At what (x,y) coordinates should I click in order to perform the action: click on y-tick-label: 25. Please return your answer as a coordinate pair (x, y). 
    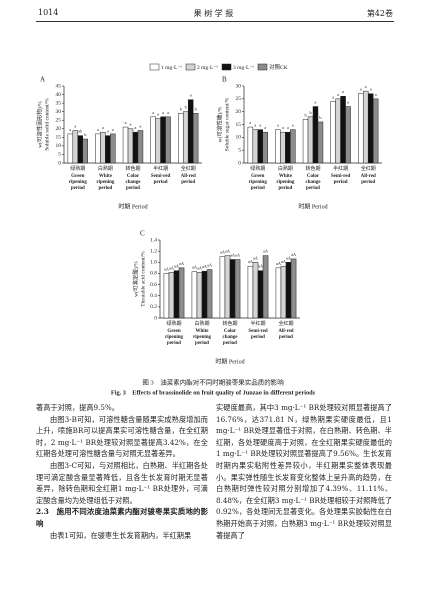
    Looking at the image, I should click on (59, 120).